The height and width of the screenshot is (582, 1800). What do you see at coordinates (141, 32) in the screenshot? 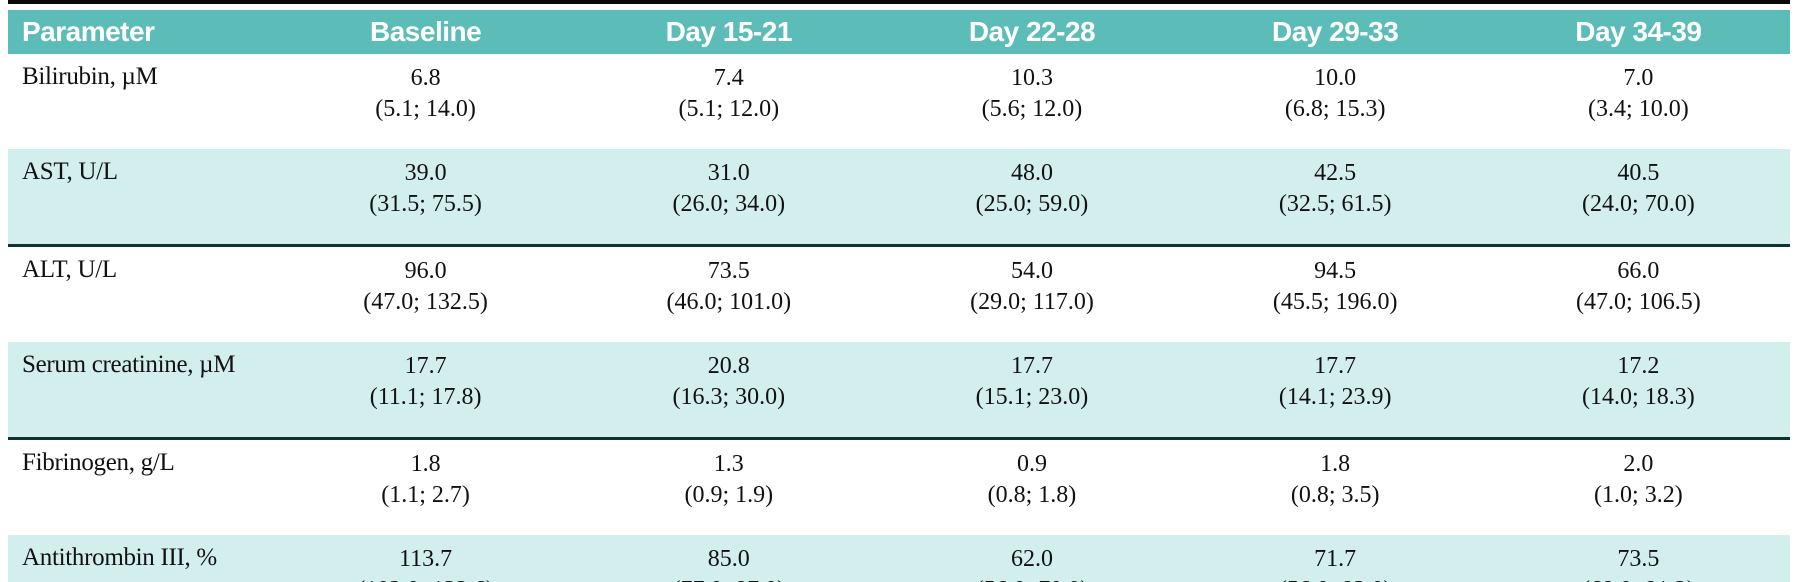
I see `col-header-parameter: Parameter` at bounding box center [141, 32].